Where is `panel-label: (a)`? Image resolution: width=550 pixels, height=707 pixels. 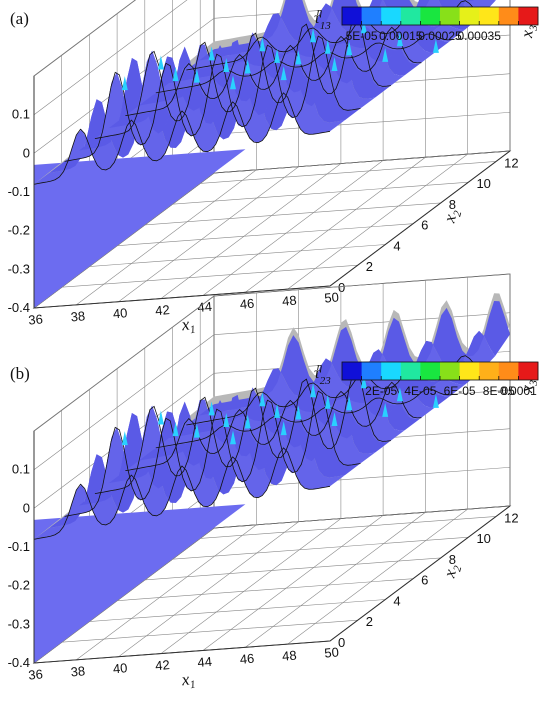
panel-label: (a) is located at coordinates (19, 18).